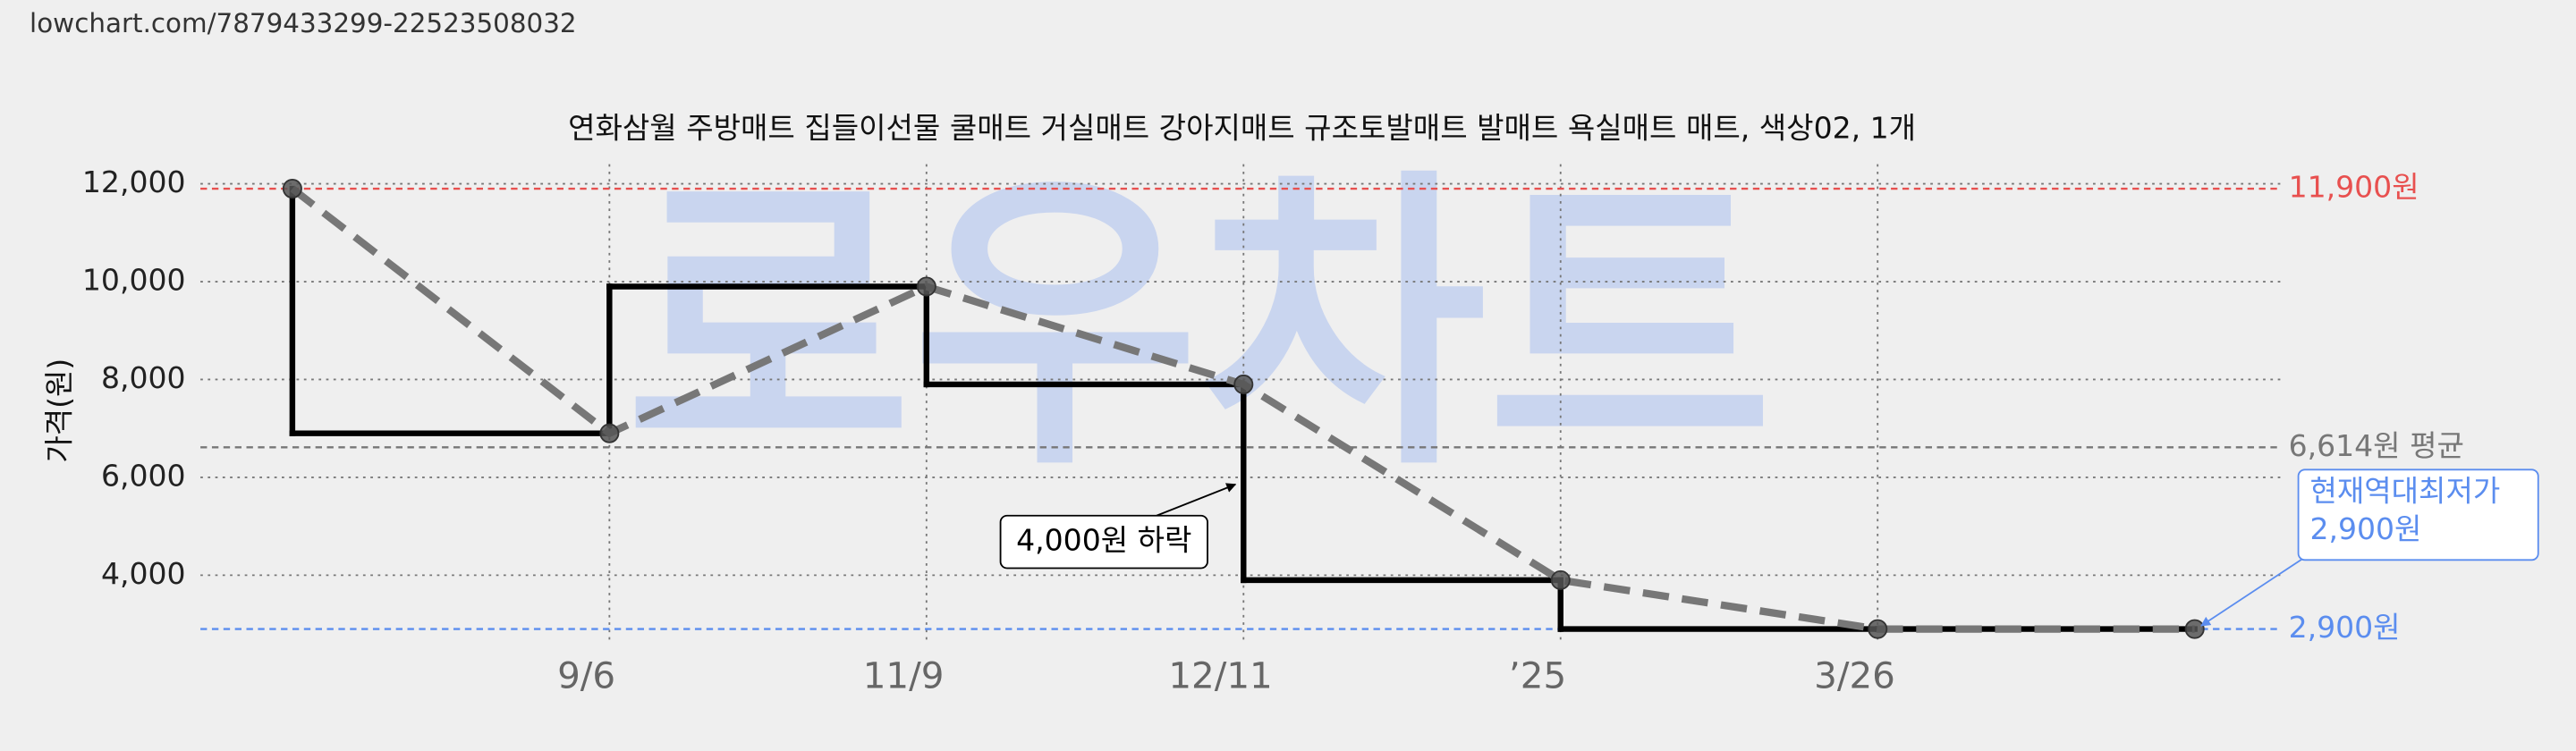 This screenshot has height=751, width=2576. Describe the element at coordinates (1220, 675) in the screenshot. I see `x-tick-label: 12/11` at that location.